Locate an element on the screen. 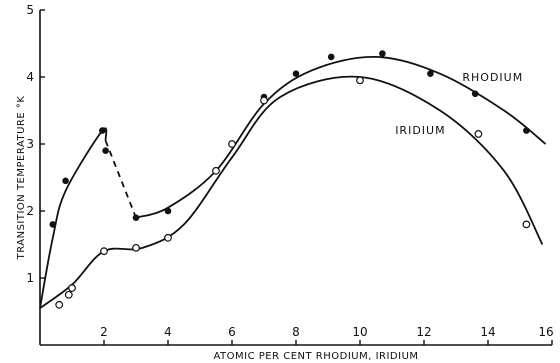 The width and height of the screenshot is (560, 363). y-tick-label: 1 is located at coordinates (30, 278).